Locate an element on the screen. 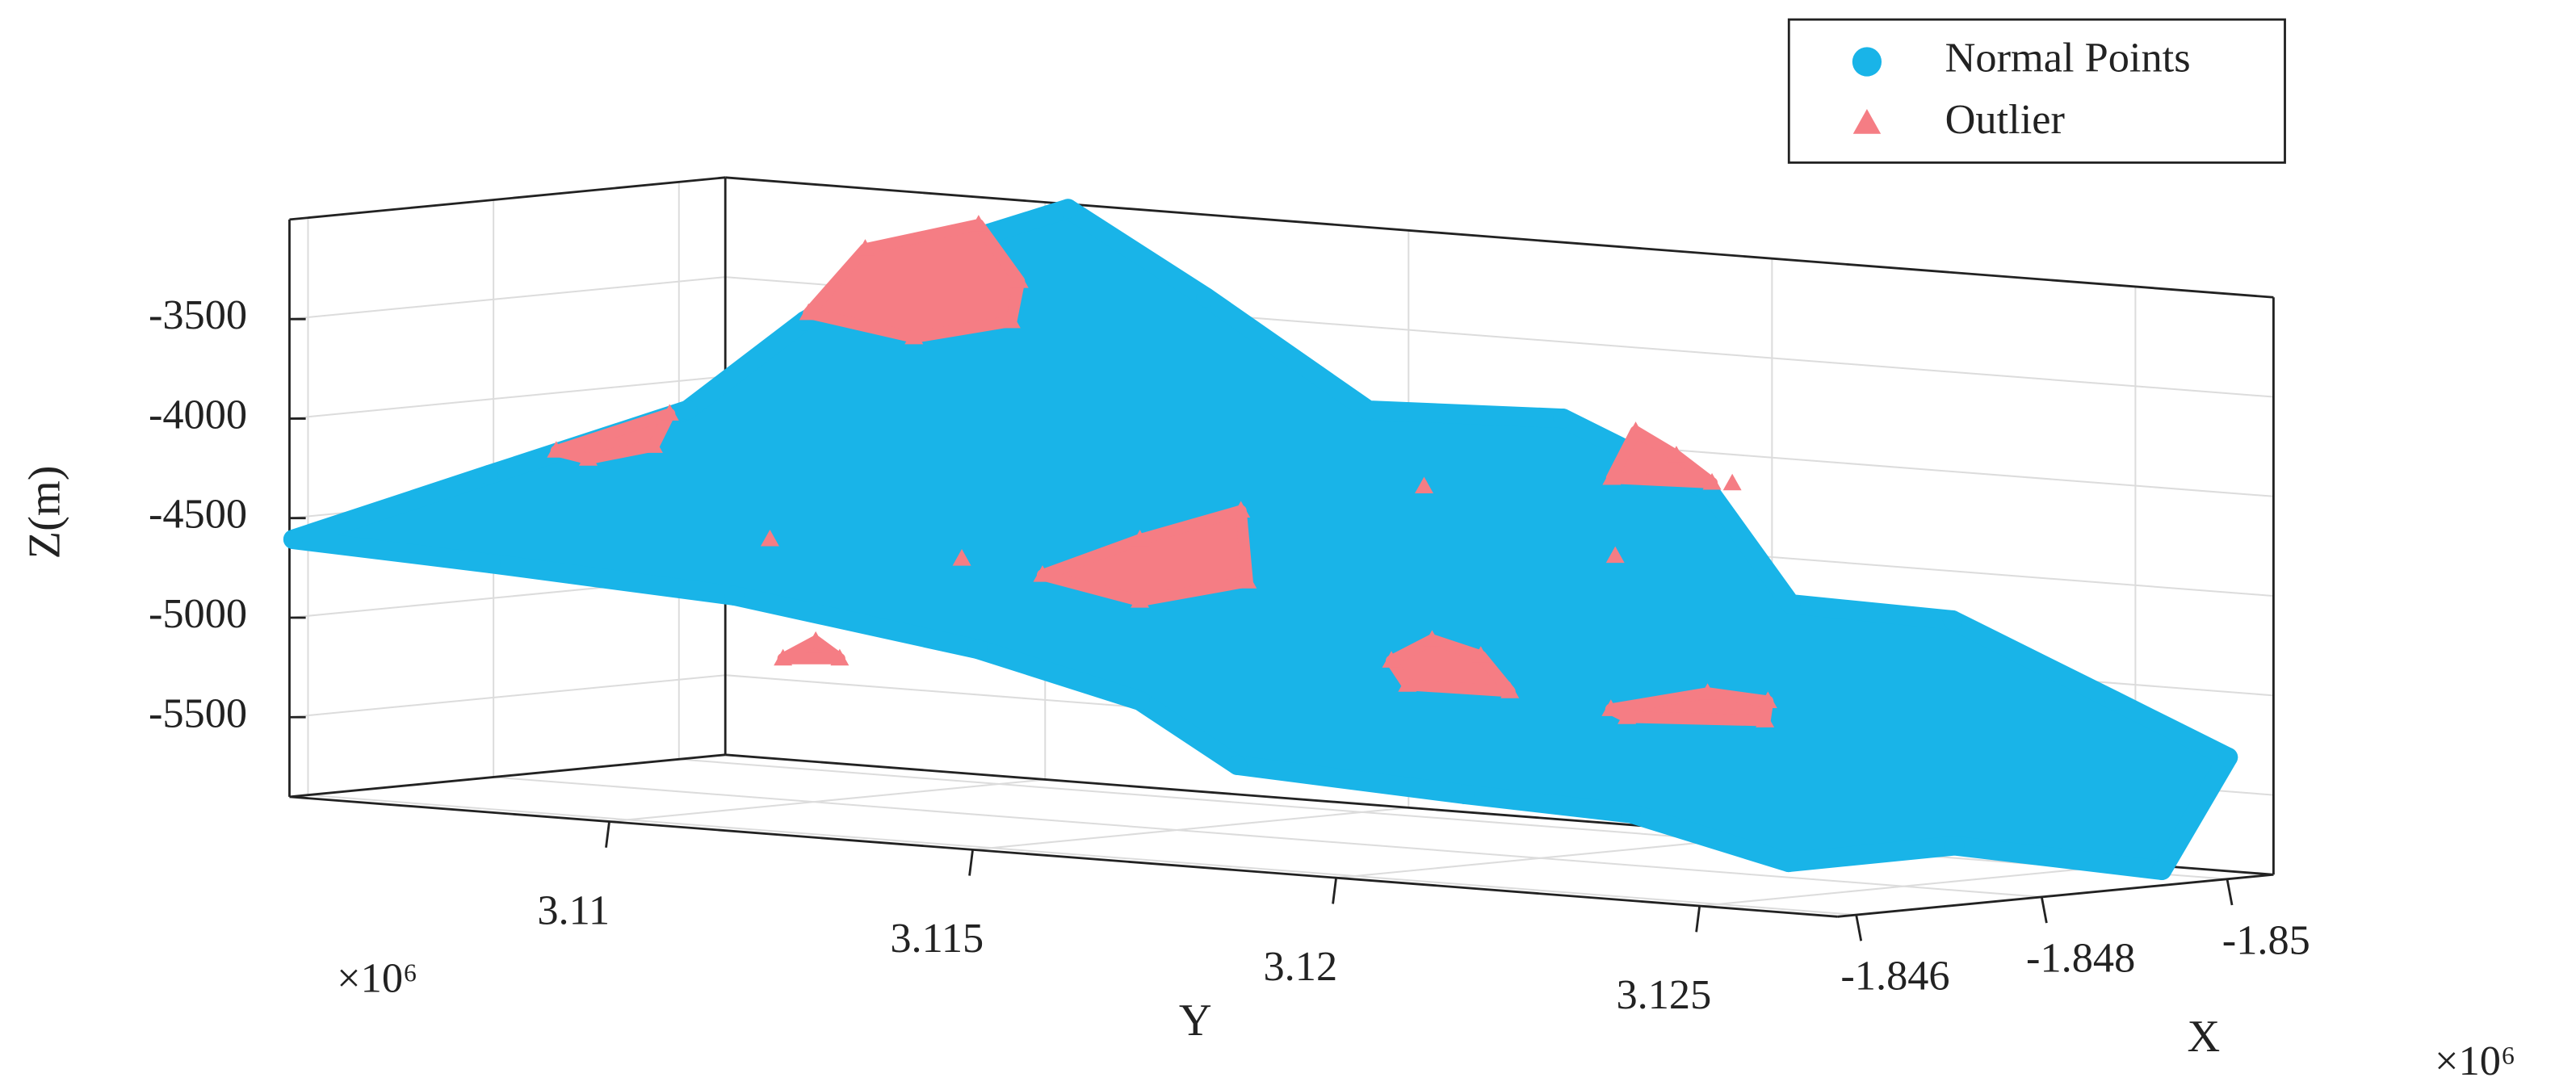 Image resolution: width=2576 pixels, height=1090 pixels. y-tick-label: 3.125 is located at coordinates (1663, 994).